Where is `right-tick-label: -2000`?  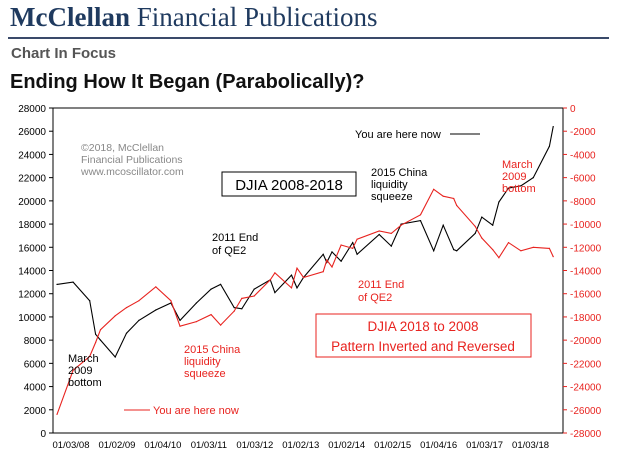 right-tick-label: -2000 is located at coordinates (583, 132).